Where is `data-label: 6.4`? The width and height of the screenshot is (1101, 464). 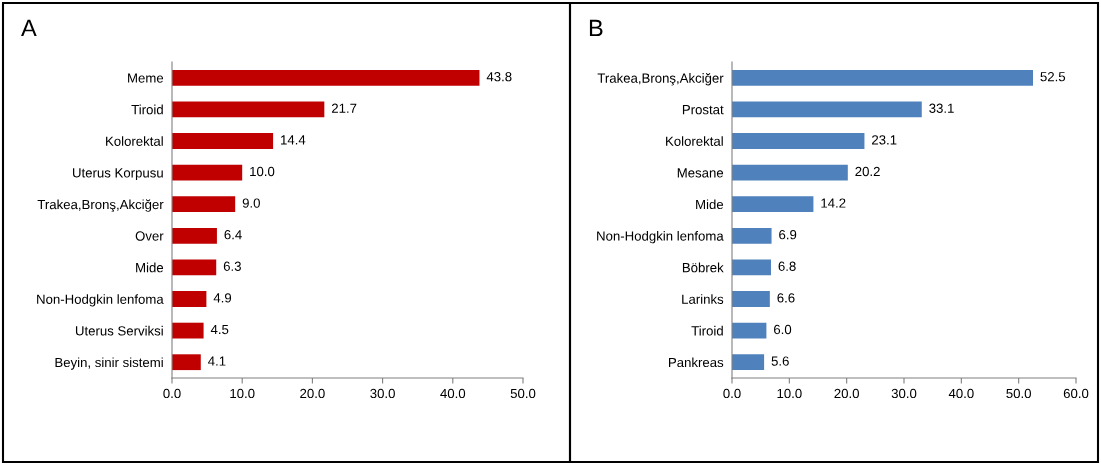
data-label: 6.4 is located at coordinates (233, 235).